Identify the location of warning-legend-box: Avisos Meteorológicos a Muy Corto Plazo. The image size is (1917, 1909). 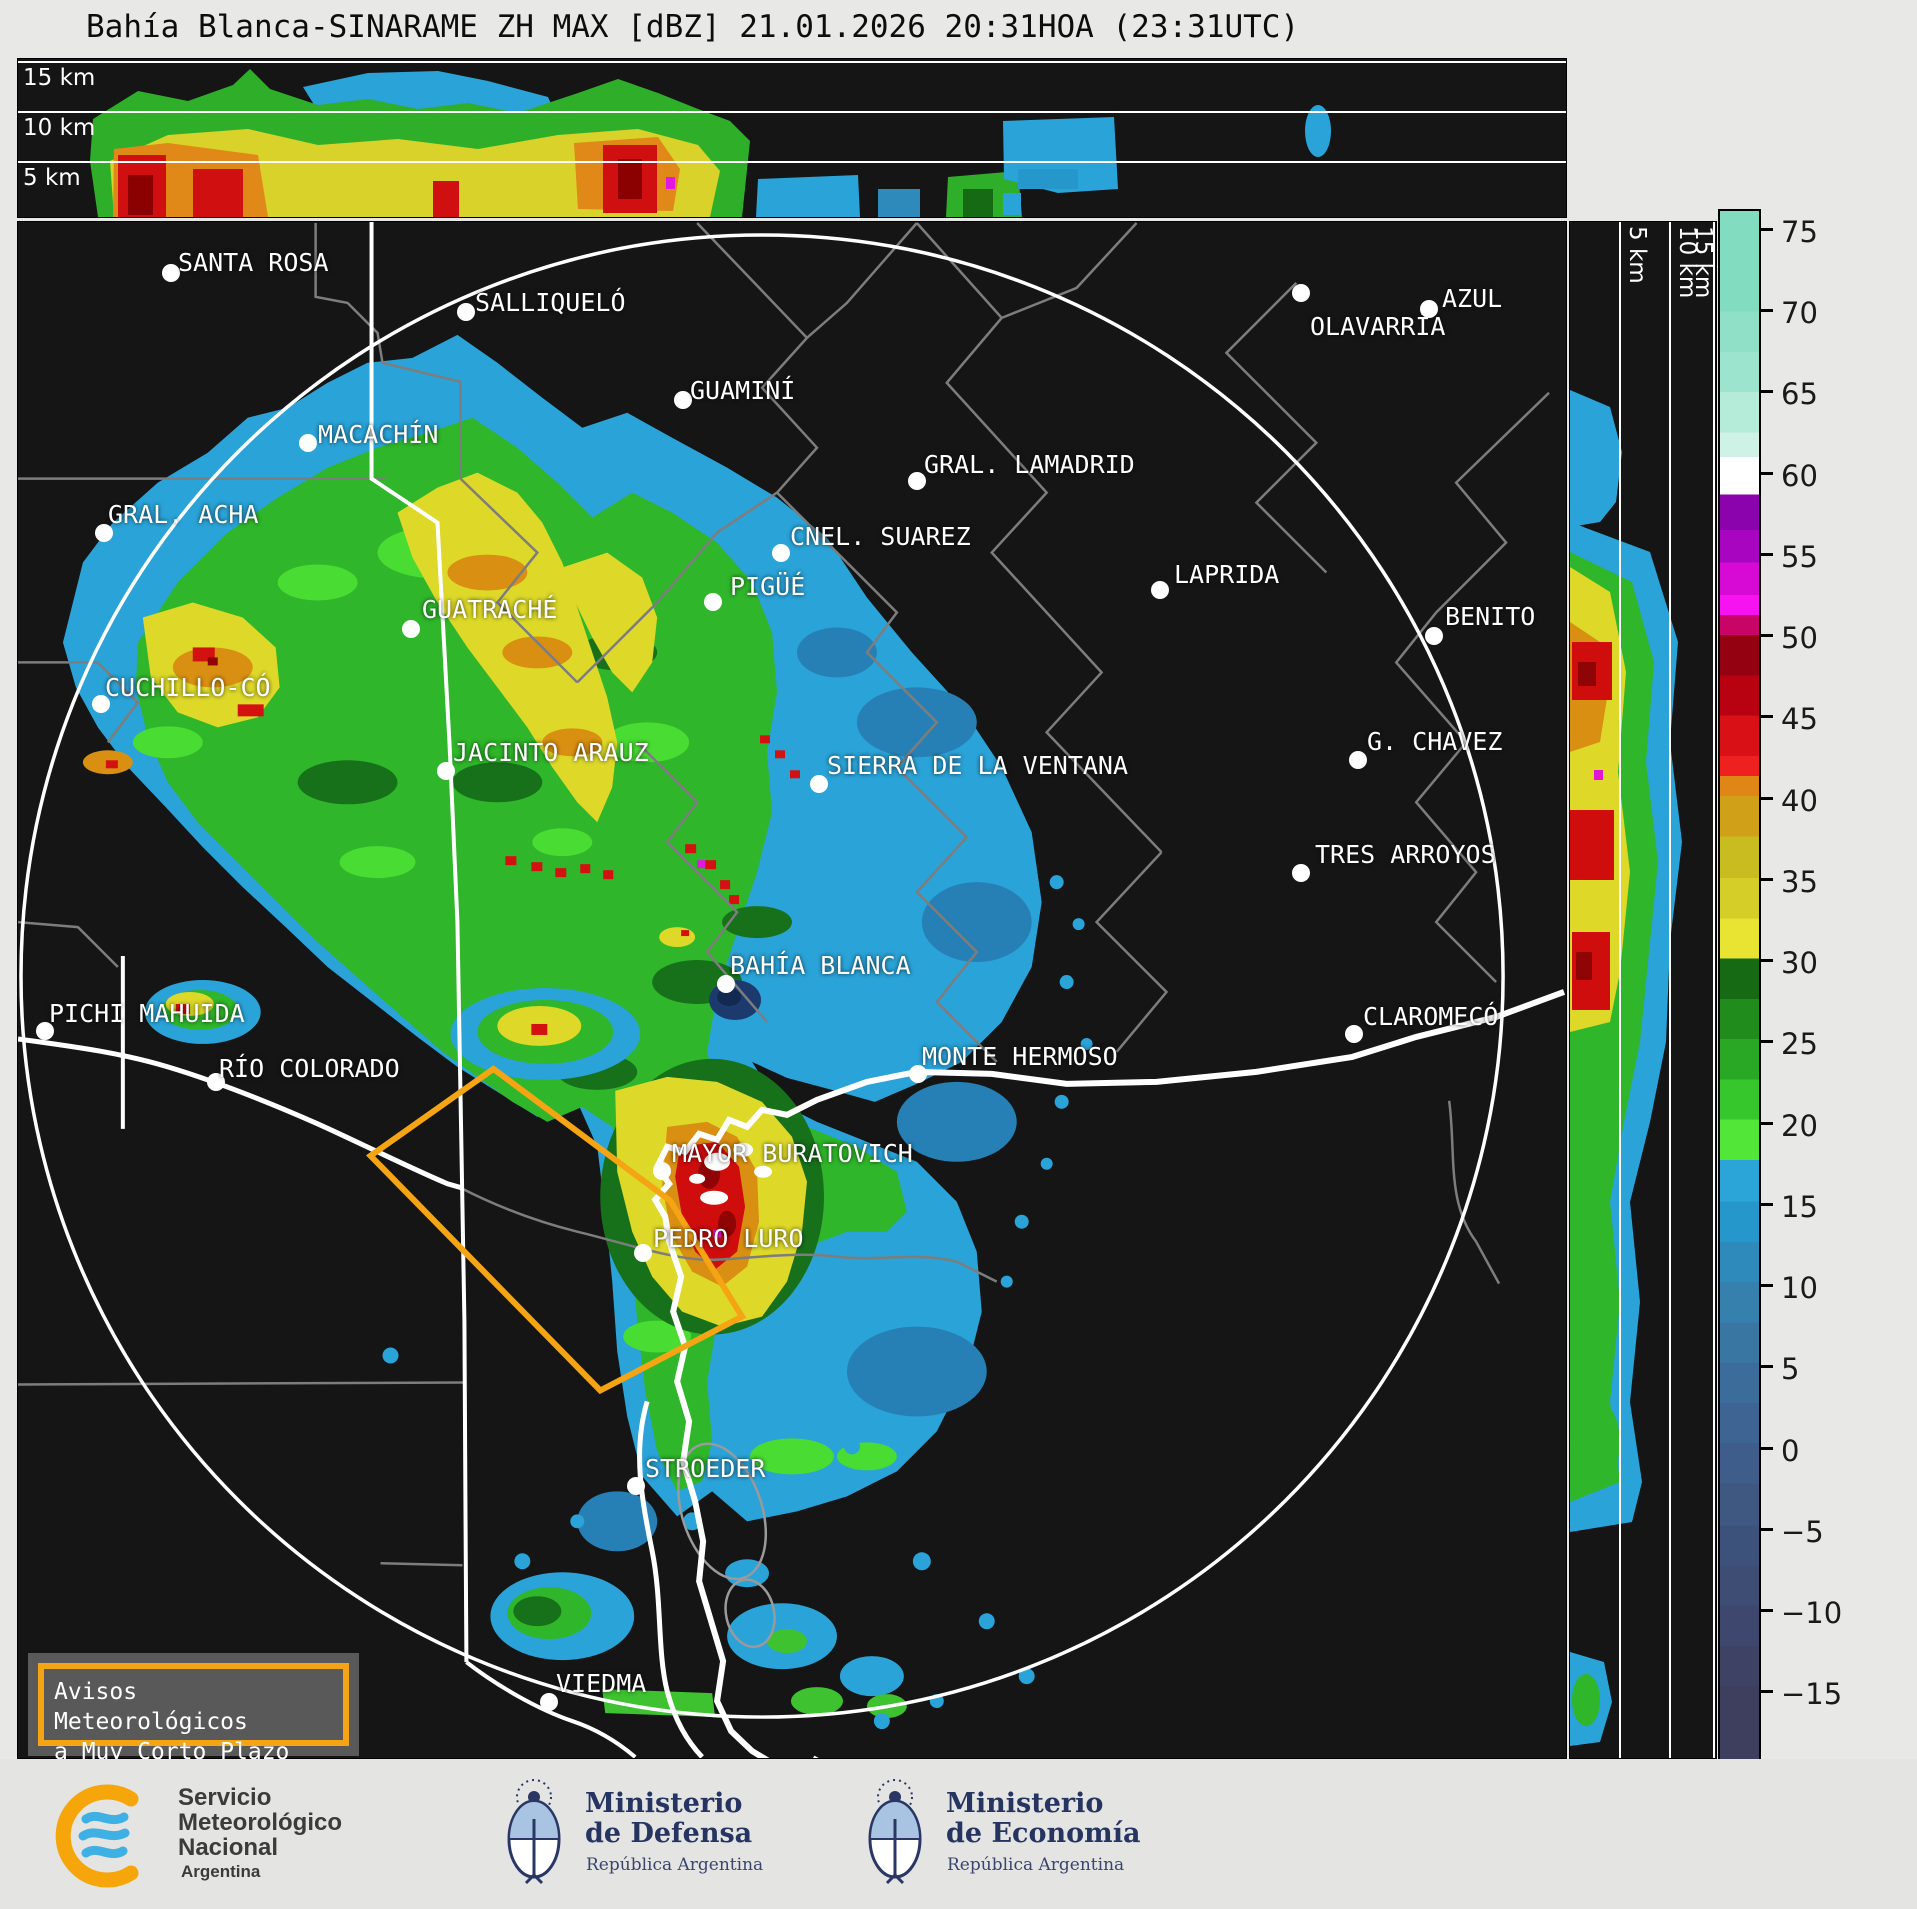
(193, 1709).